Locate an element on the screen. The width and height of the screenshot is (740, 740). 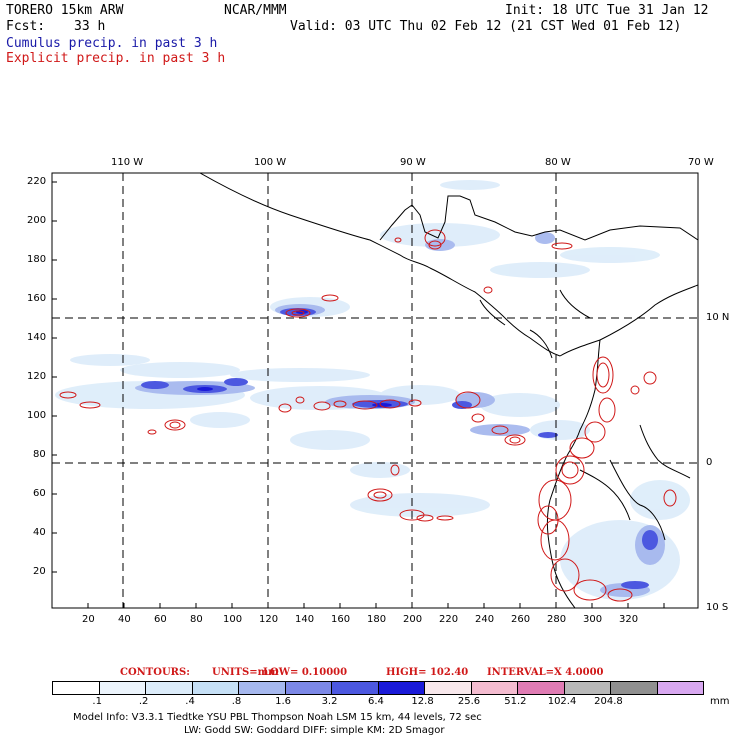
x-tick-label: 320 is located at coordinates (629, 619).